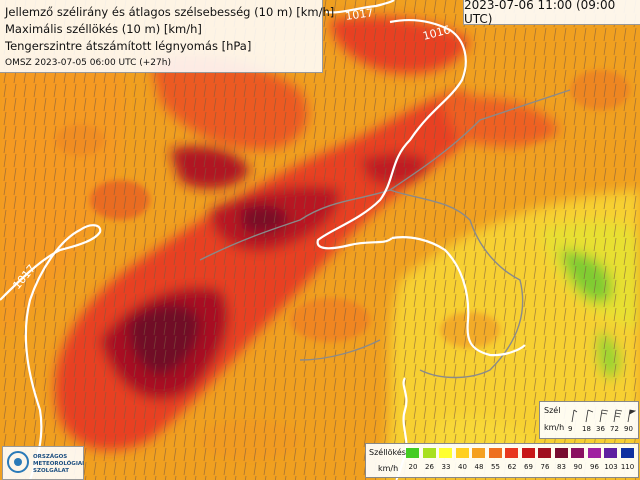  I want to click on wind-legend-value: 72, so click(614, 429).